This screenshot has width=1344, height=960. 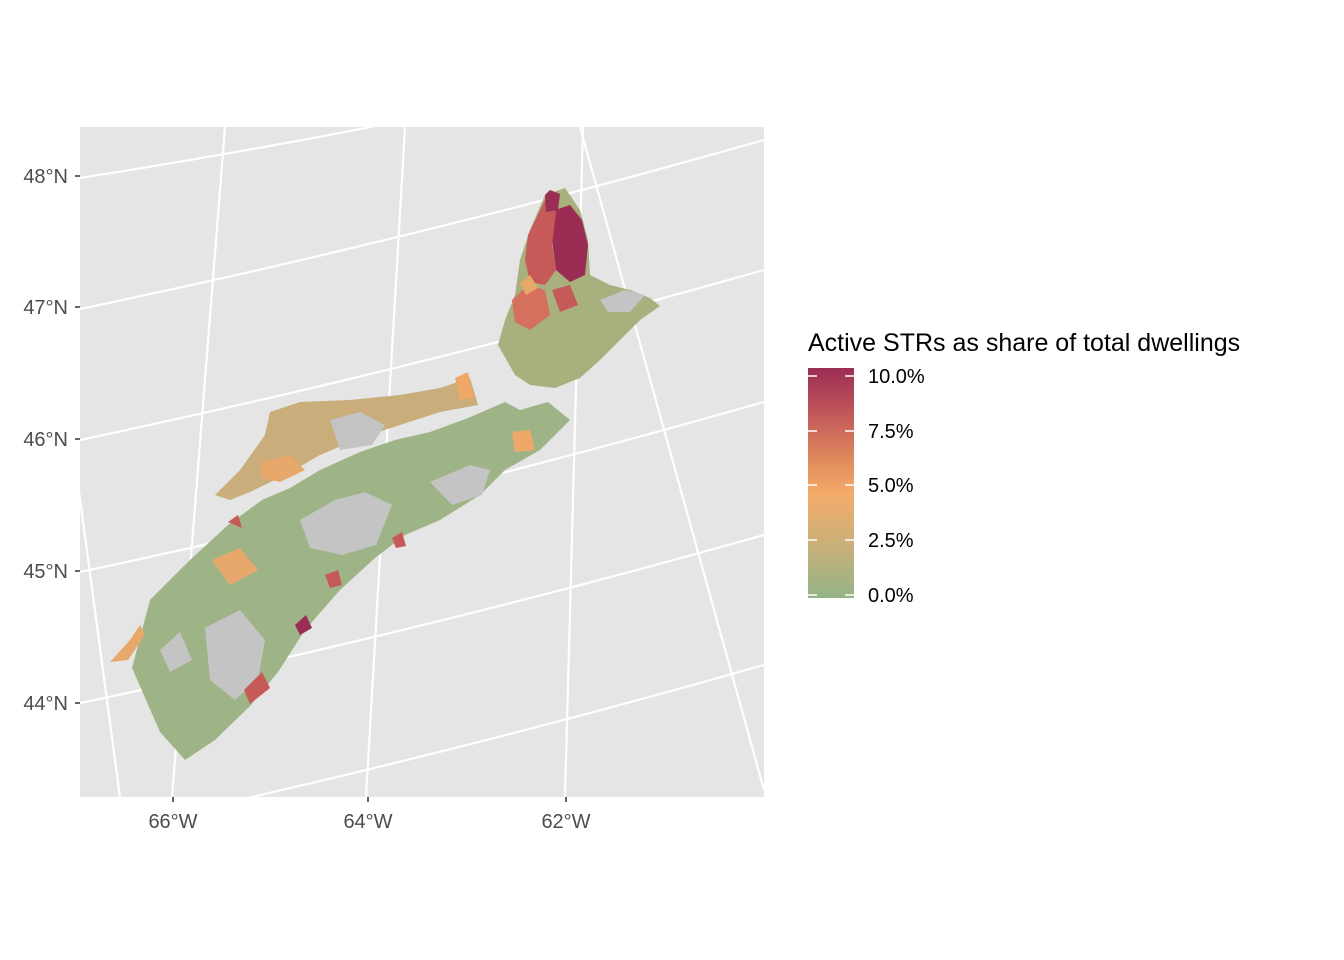 I want to click on lat-label-47: 47°N, so click(x=45, y=308).